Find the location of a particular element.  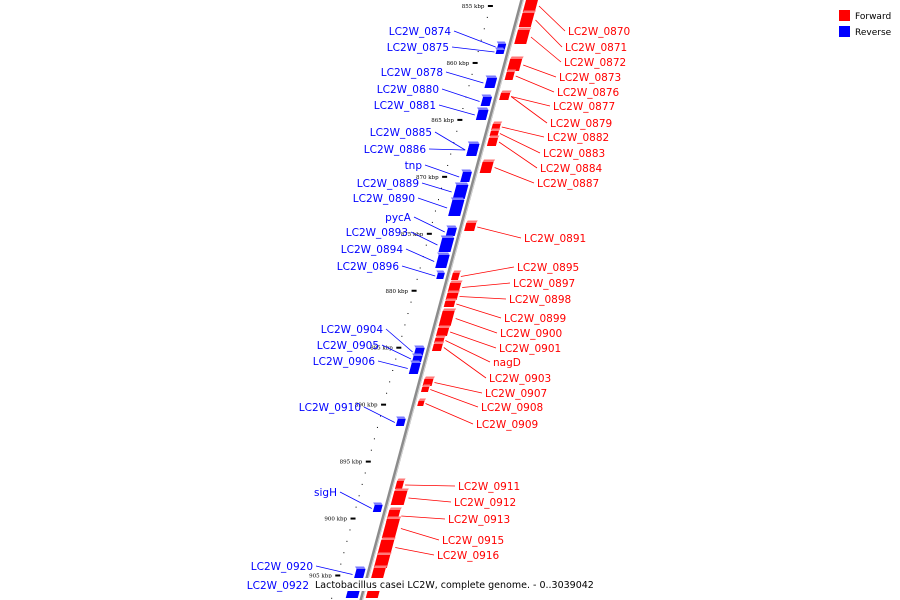

gene-label: LC2W_0880 is located at coordinates (408, 90).